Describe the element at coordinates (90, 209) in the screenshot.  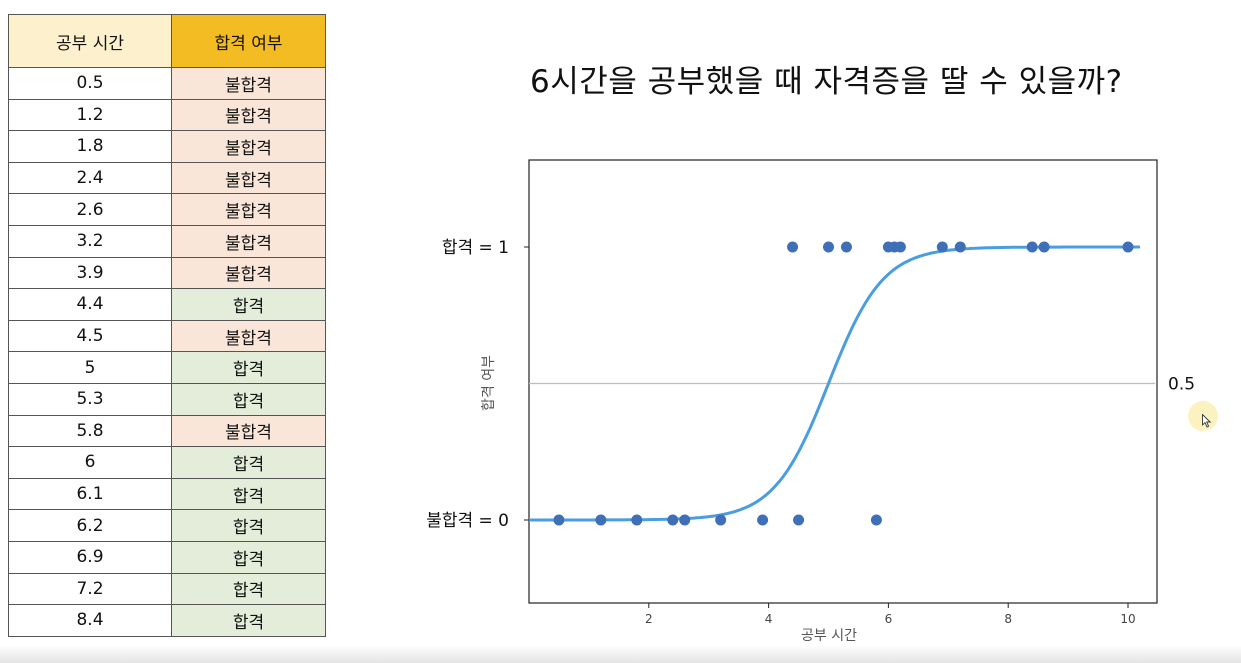
I see `cell-study-hours: 2.6` at that location.